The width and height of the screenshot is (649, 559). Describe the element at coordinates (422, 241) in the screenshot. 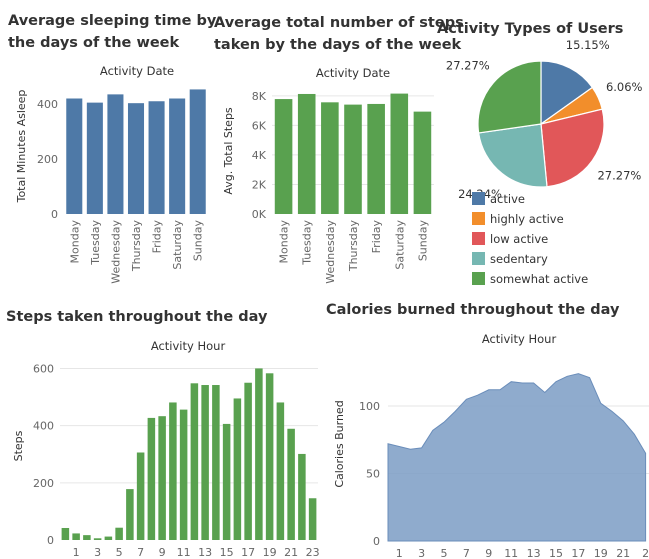

I see `x-tick-label: Sunday` at that location.